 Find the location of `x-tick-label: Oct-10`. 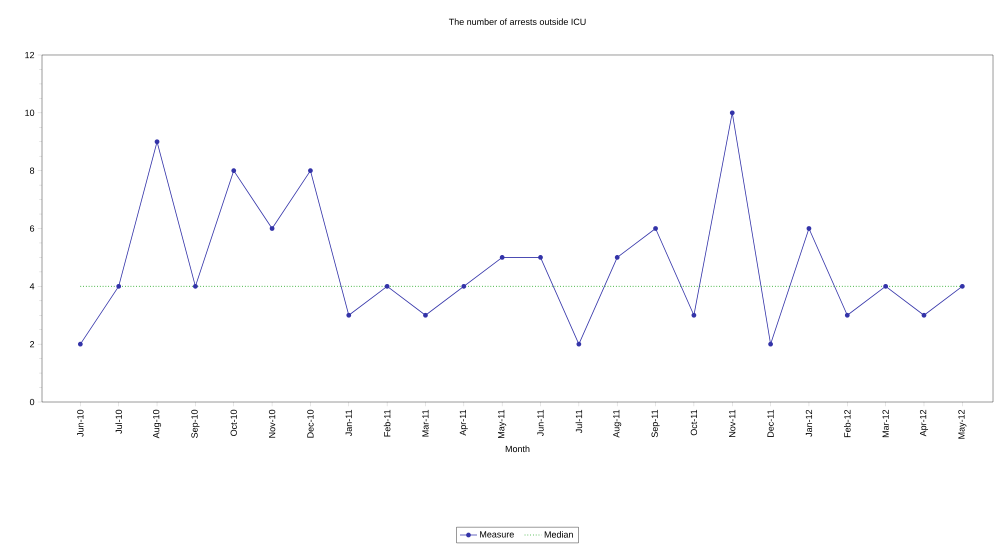

x-tick-label: Oct-10 is located at coordinates (233, 423).